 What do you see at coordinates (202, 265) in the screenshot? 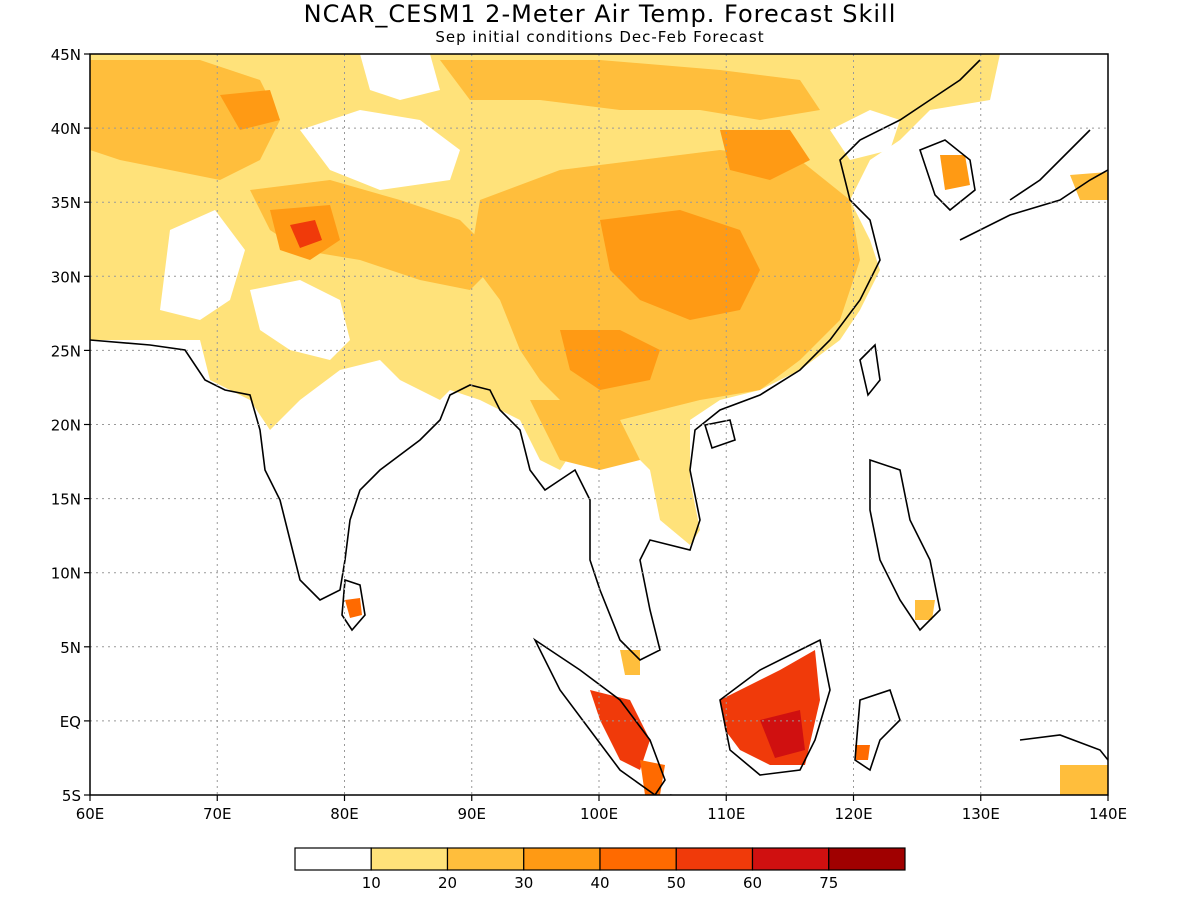
I see `skill-hole-pakistan` at bounding box center [202, 265].